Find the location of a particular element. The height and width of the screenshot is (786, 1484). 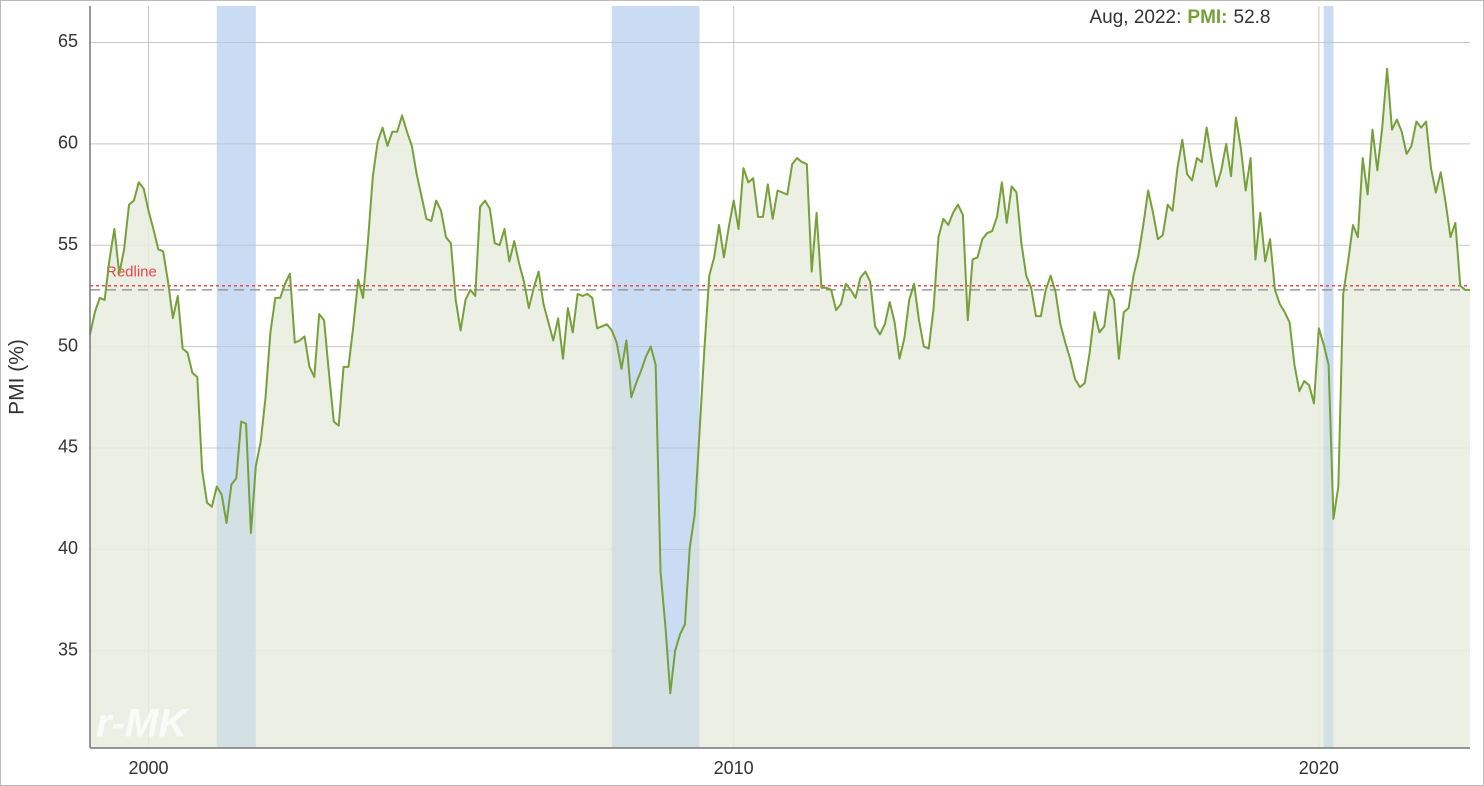

y-tick-label: 65 is located at coordinates (68, 41).